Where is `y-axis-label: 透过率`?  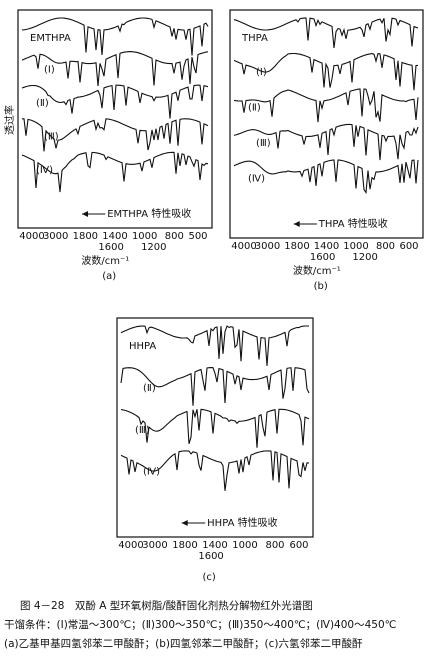
y-axis-label: 透过率 is located at coordinates (9, 120).